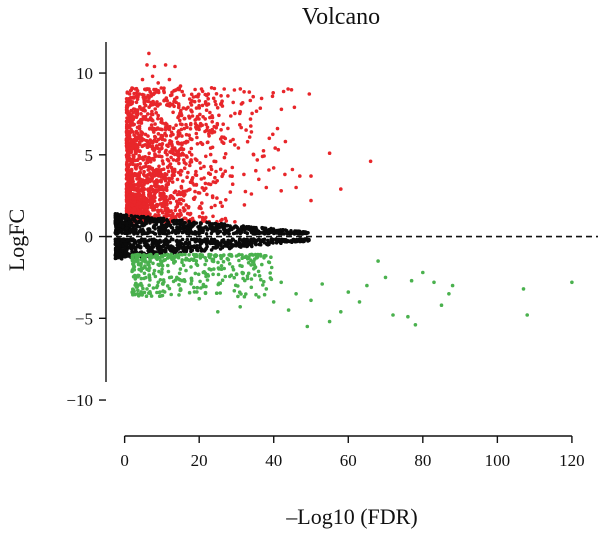 This screenshot has height=538, width=600. What do you see at coordinates (16, 240) in the screenshot?
I see `y-axis-label: LogFC` at bounding box center [16, 240].